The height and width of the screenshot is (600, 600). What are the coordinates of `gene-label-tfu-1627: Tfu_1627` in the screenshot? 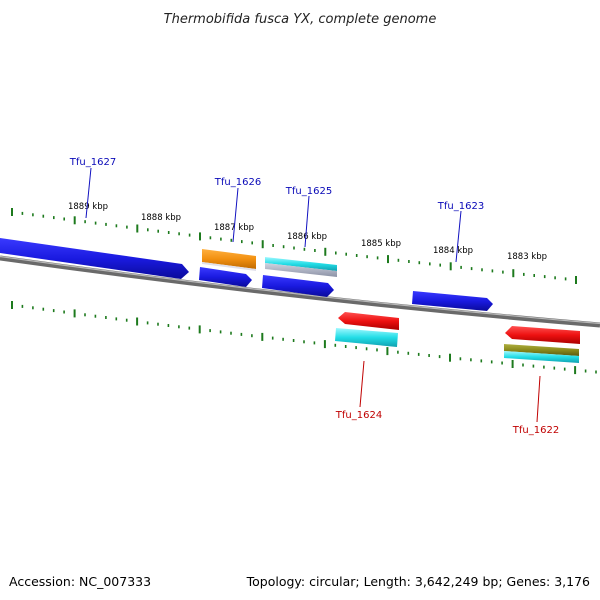 It's located at (92, 162).